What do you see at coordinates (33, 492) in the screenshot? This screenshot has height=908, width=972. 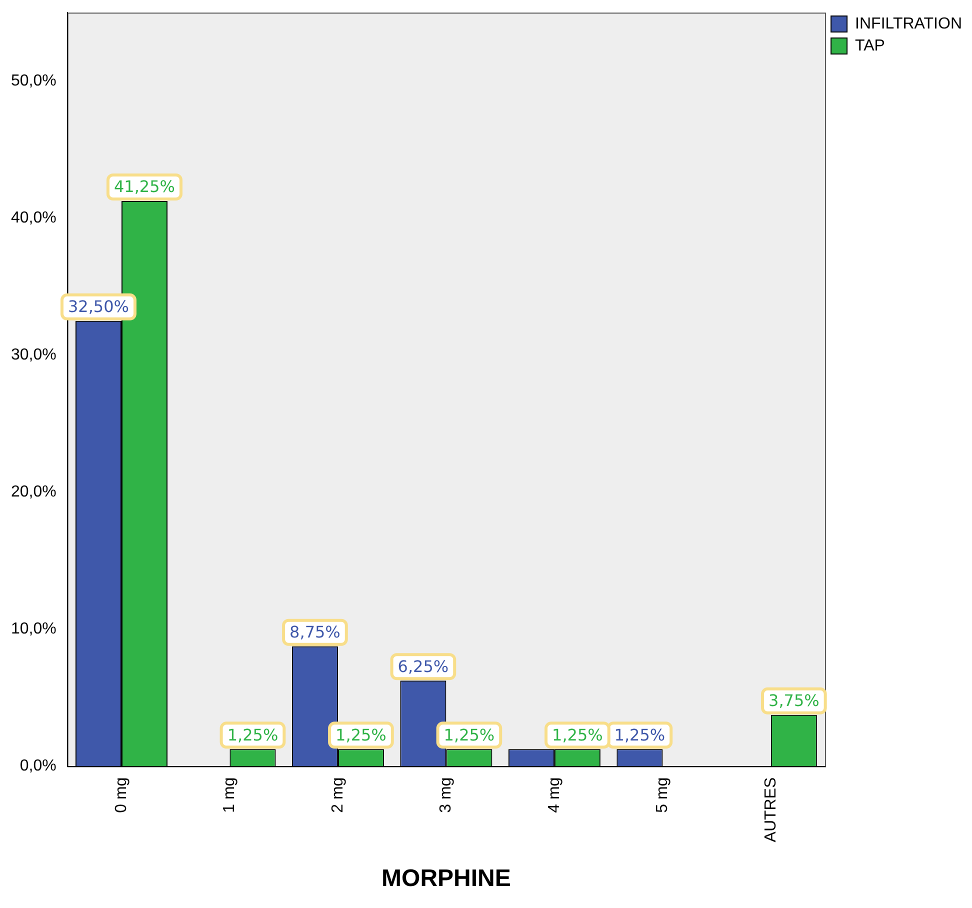 I see `y-tick-label: 20,0%` at bounding box center [33, 492].